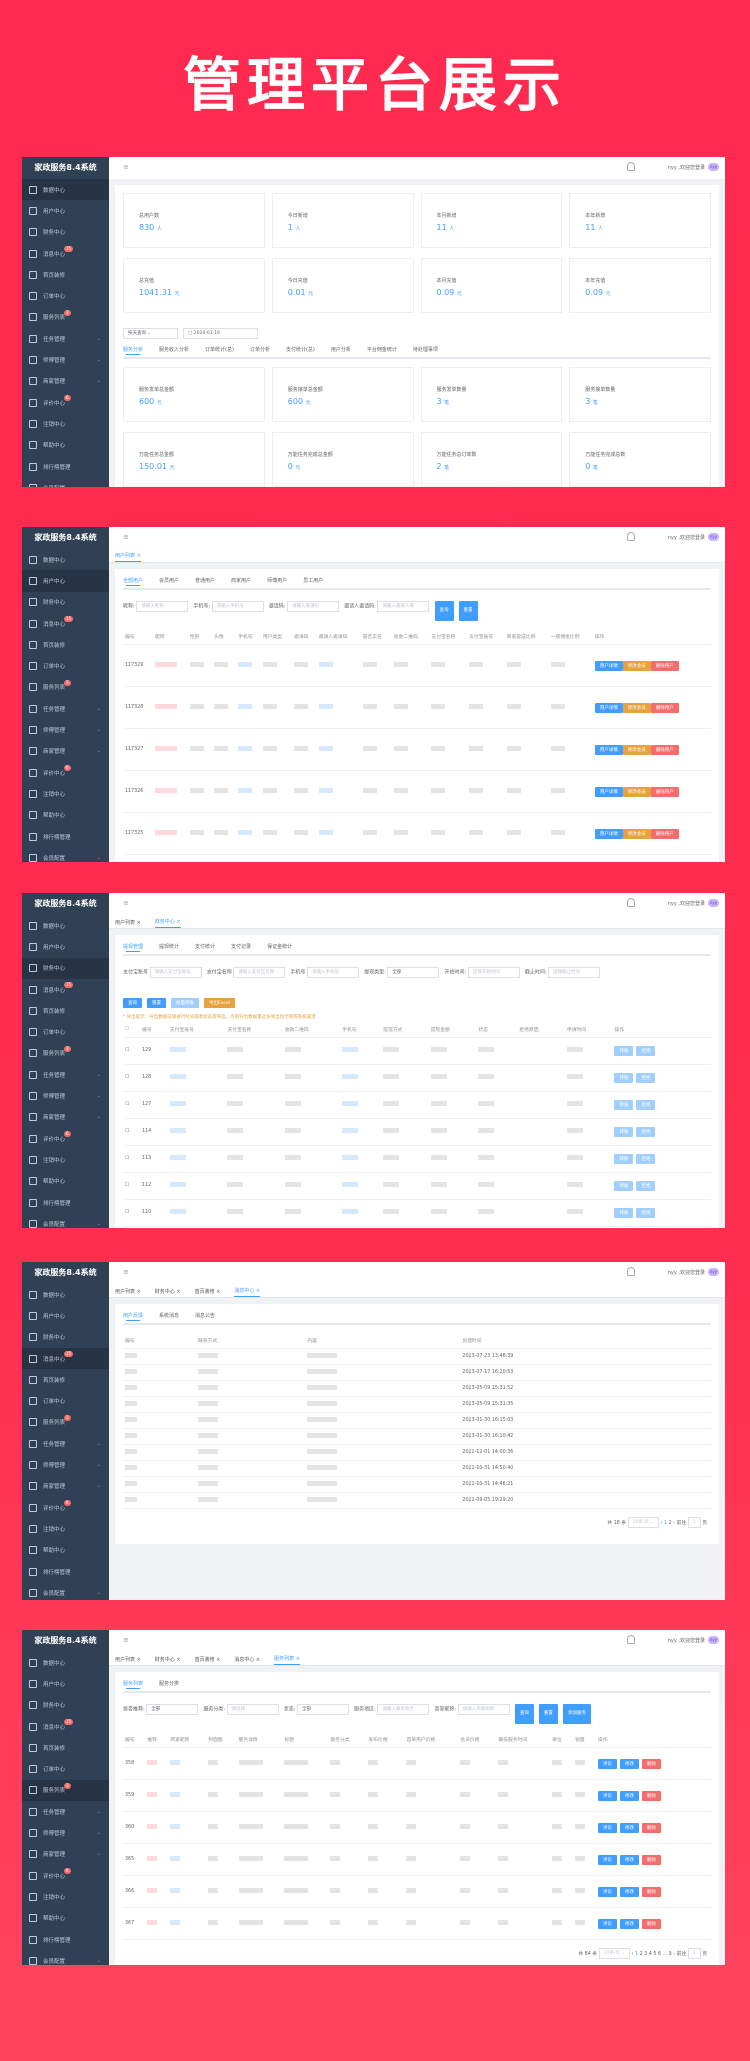  I want to click on page-size-select: 10条/页 ⌄, so click(643, 1522).